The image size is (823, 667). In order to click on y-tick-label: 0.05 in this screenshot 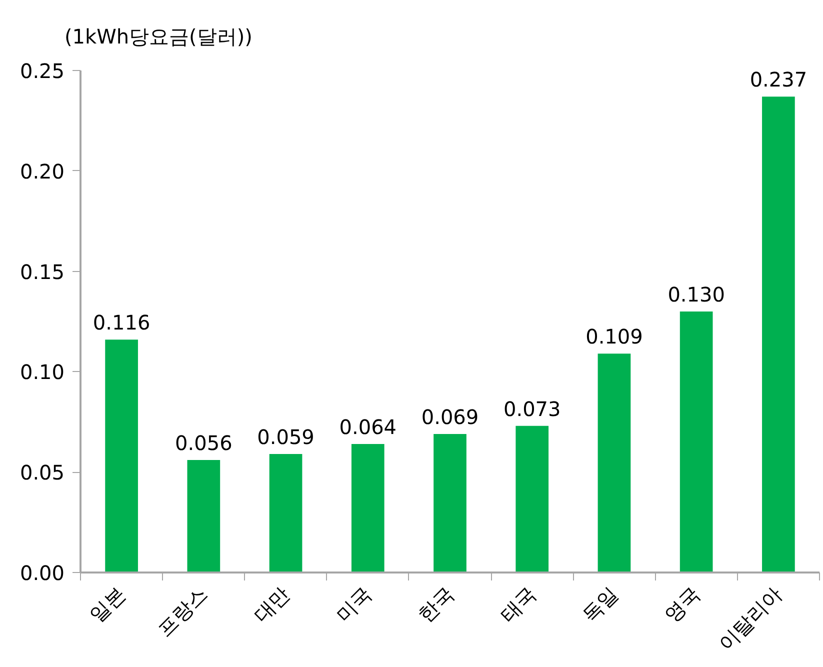, I will do `click(42, 472)`.